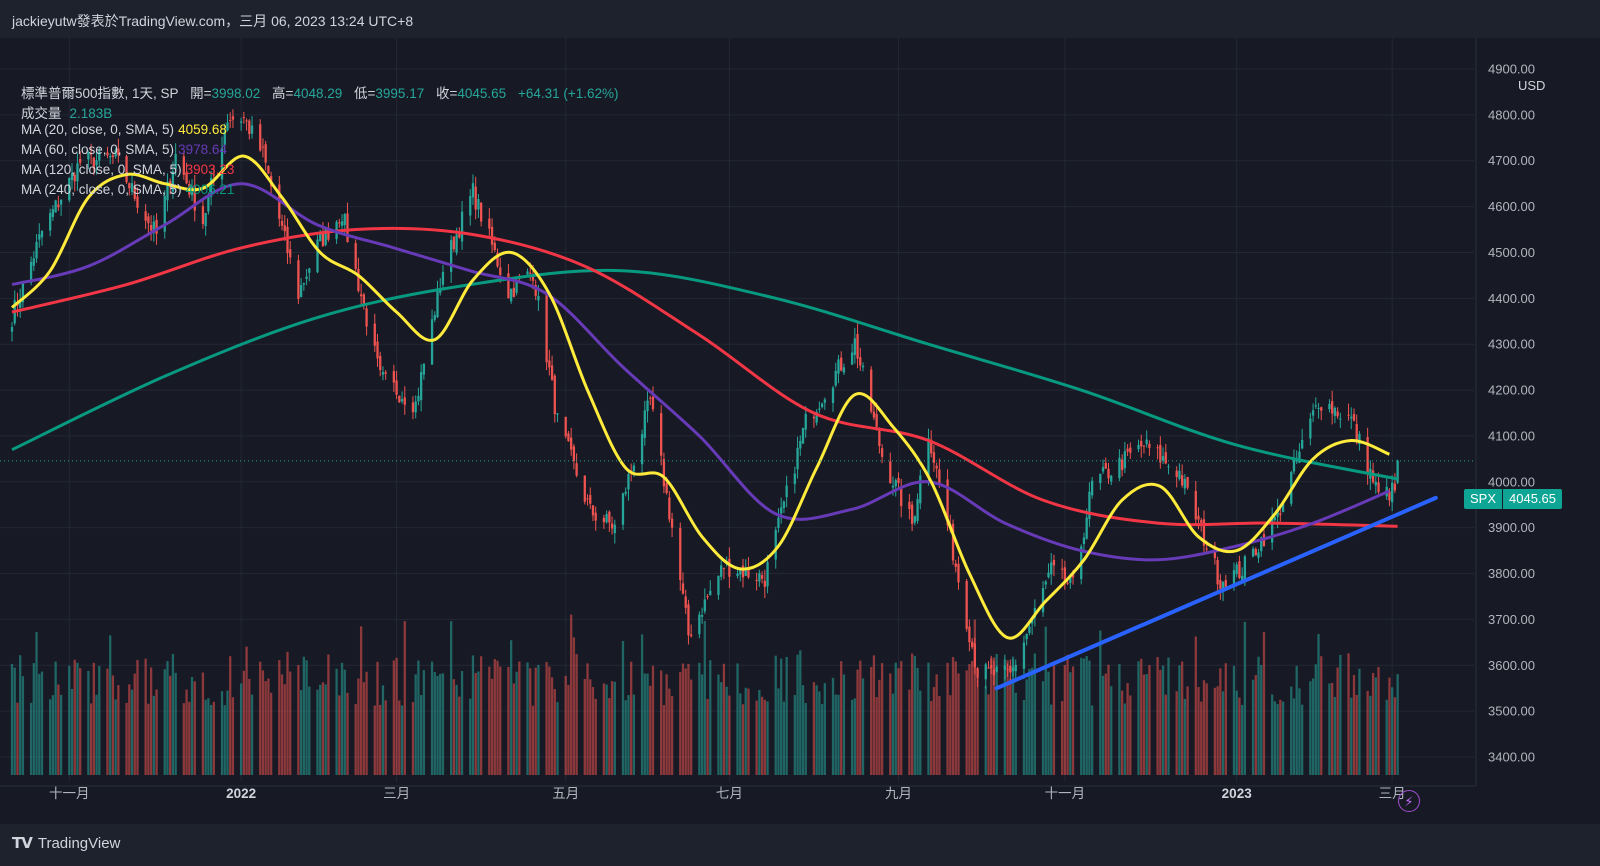  What do you see at coordinates (1511, 711) in the screenshot?
I see `price-tick-label: 3500.00` at bounding box center [1511, 711].